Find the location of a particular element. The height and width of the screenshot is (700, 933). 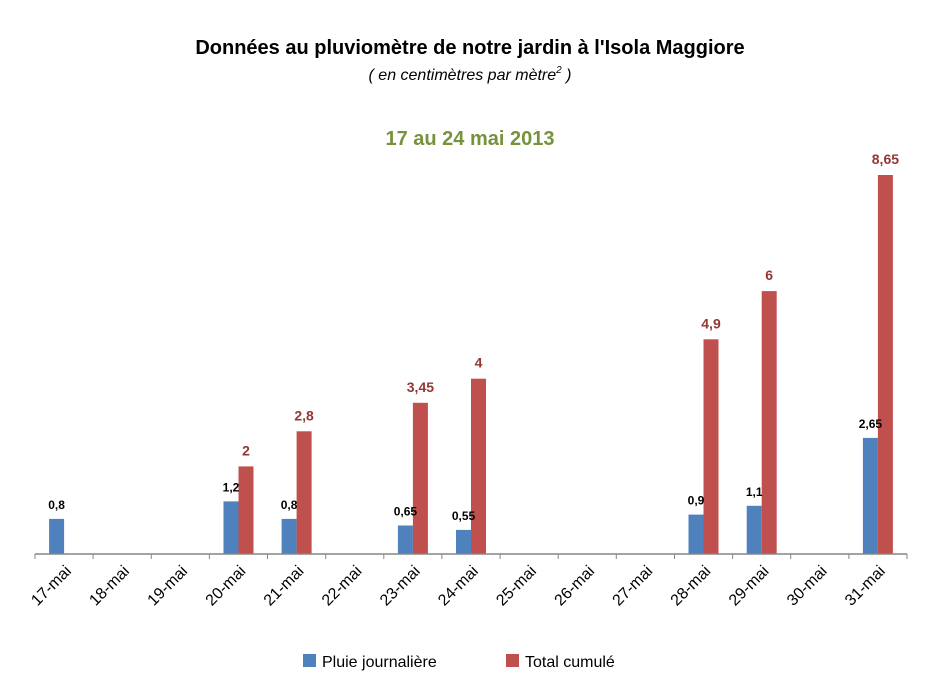

bar-pluie-21-mai is located at coordinates (289, 536).